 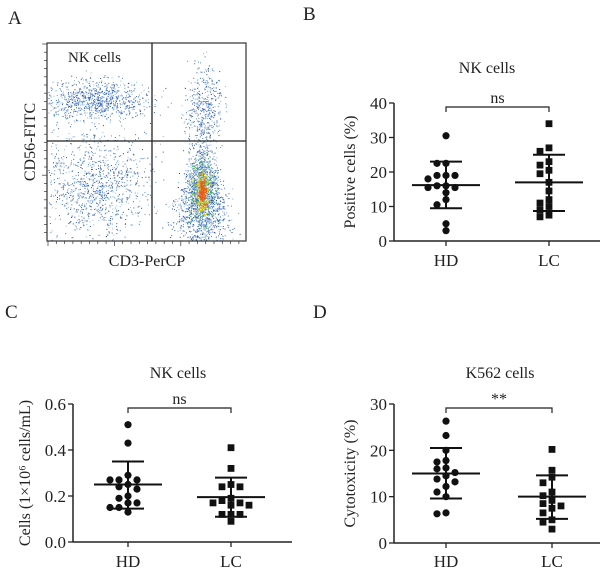 I want to click on data-point-lc, so click(x=231, y=448).